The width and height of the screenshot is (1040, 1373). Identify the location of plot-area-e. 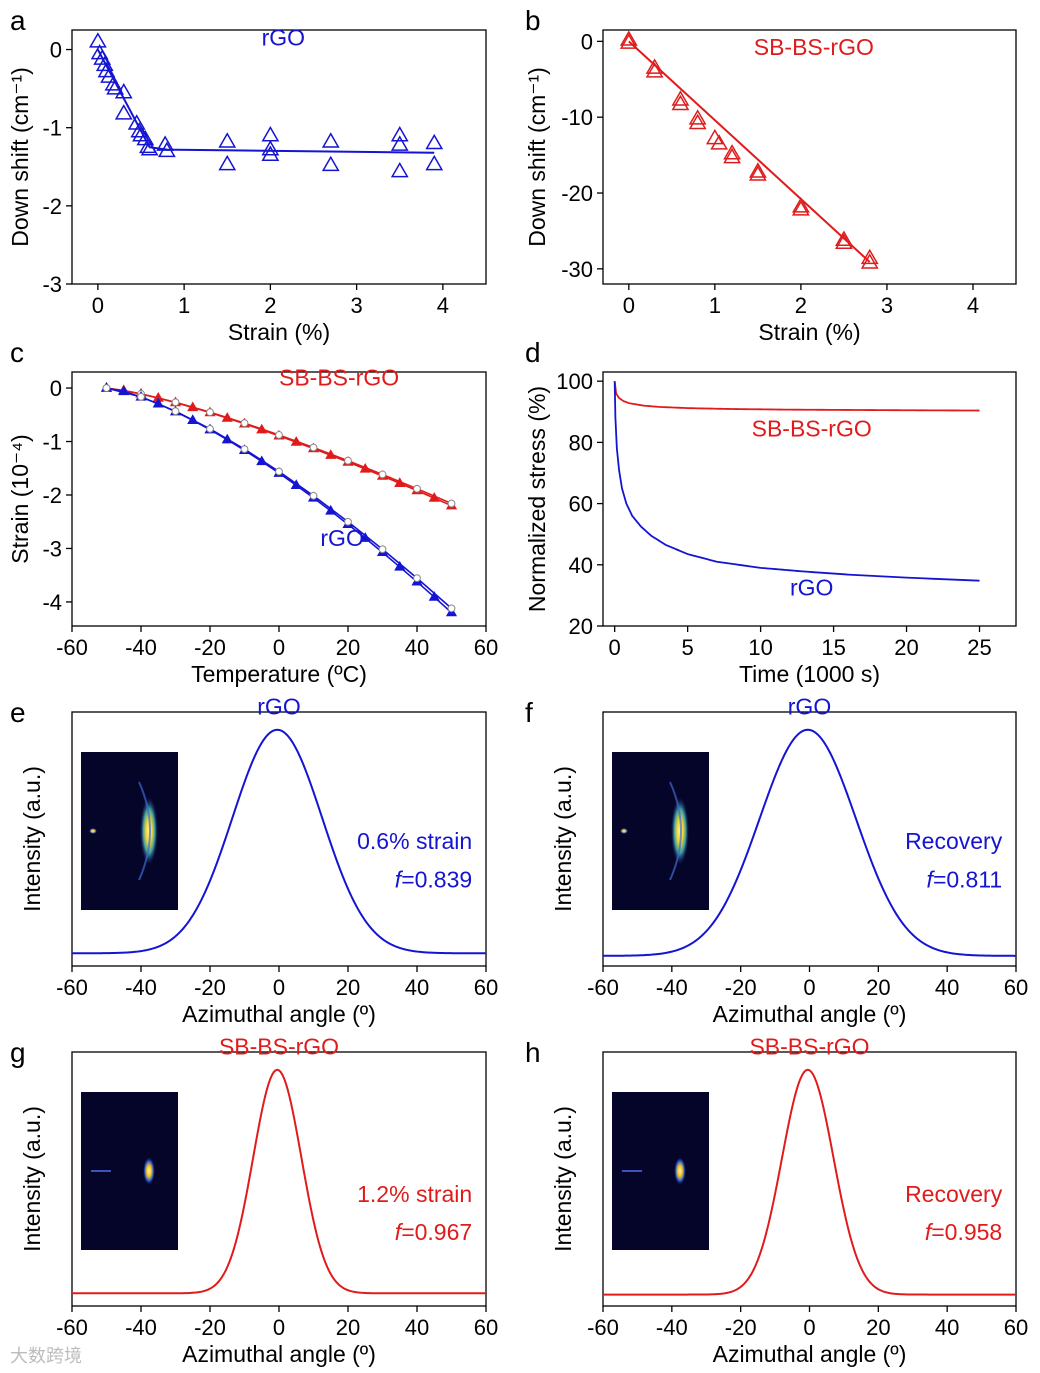
(279, 841).